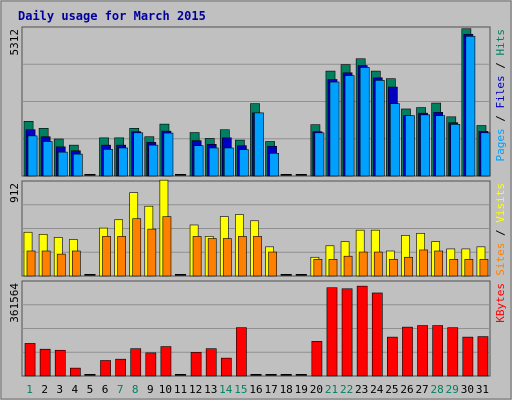 Image resolution: width=512 pixels, height=400 pixels. What do you see at coordinates (29, 389) in the screenshot?
I see `x-label-day-1: 1` at bounding box center [29, 389].